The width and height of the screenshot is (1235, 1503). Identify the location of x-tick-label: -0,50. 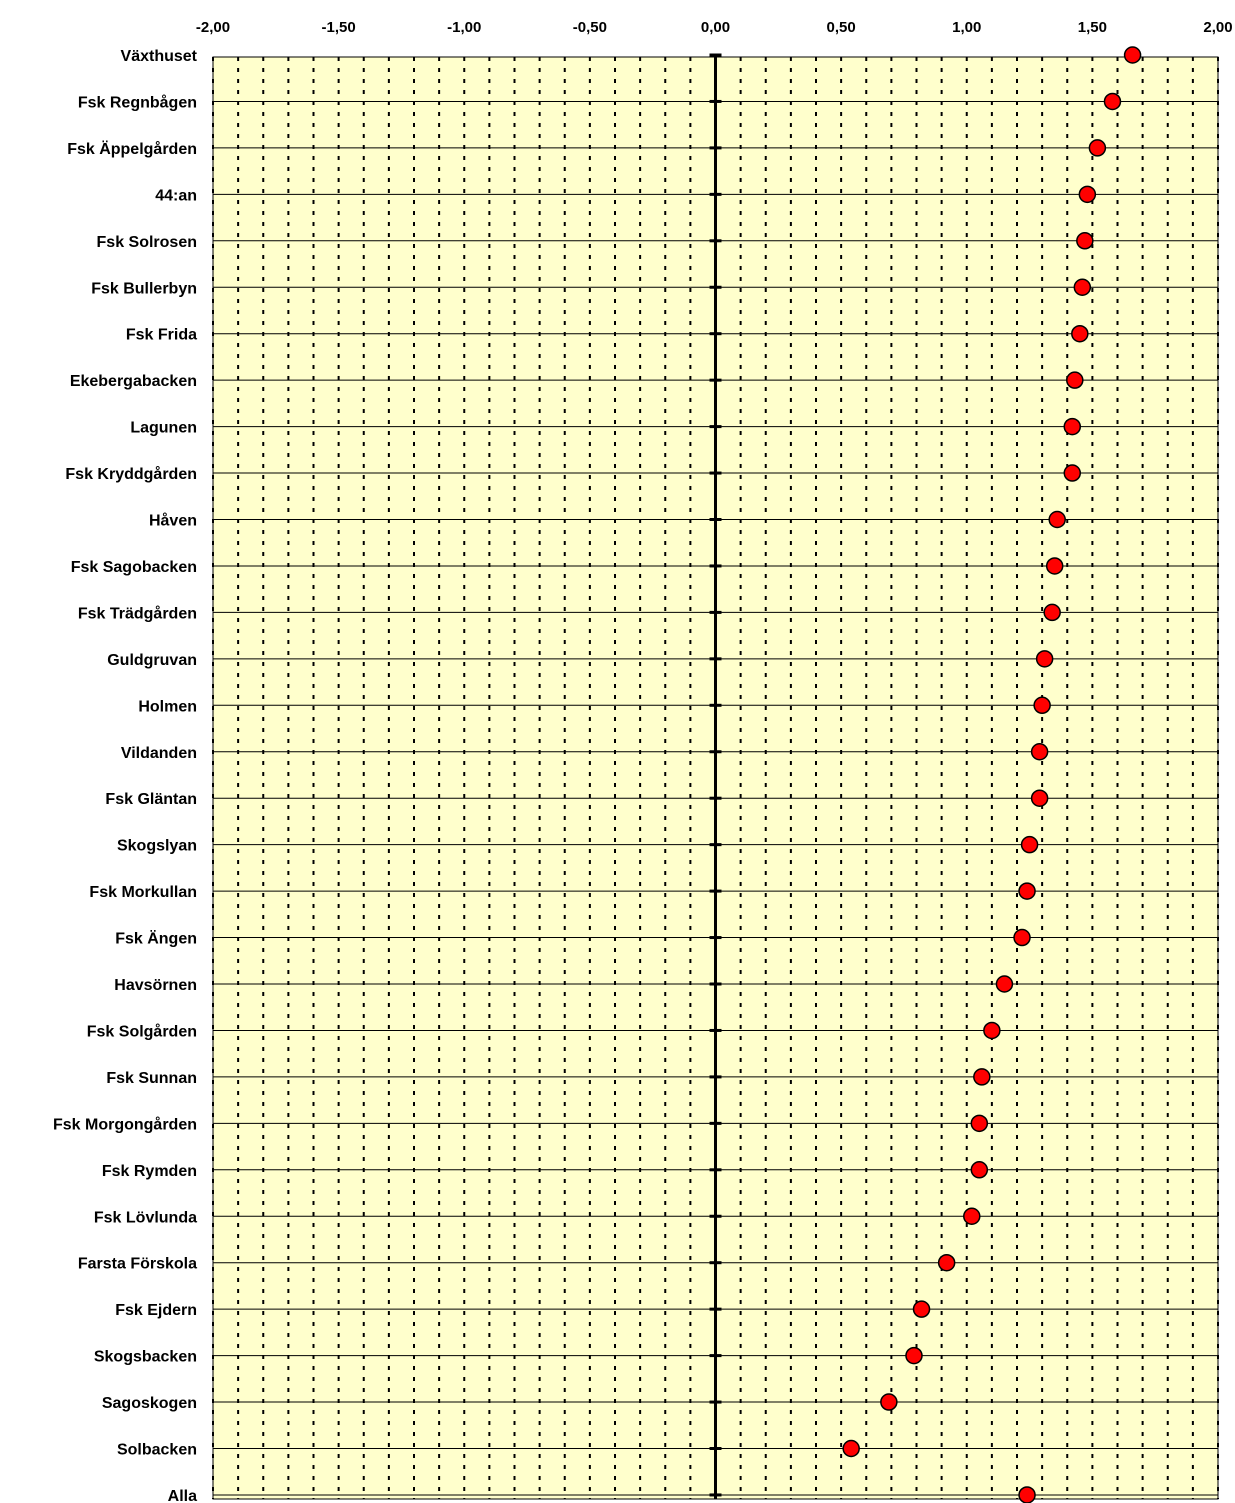
(590, 27).